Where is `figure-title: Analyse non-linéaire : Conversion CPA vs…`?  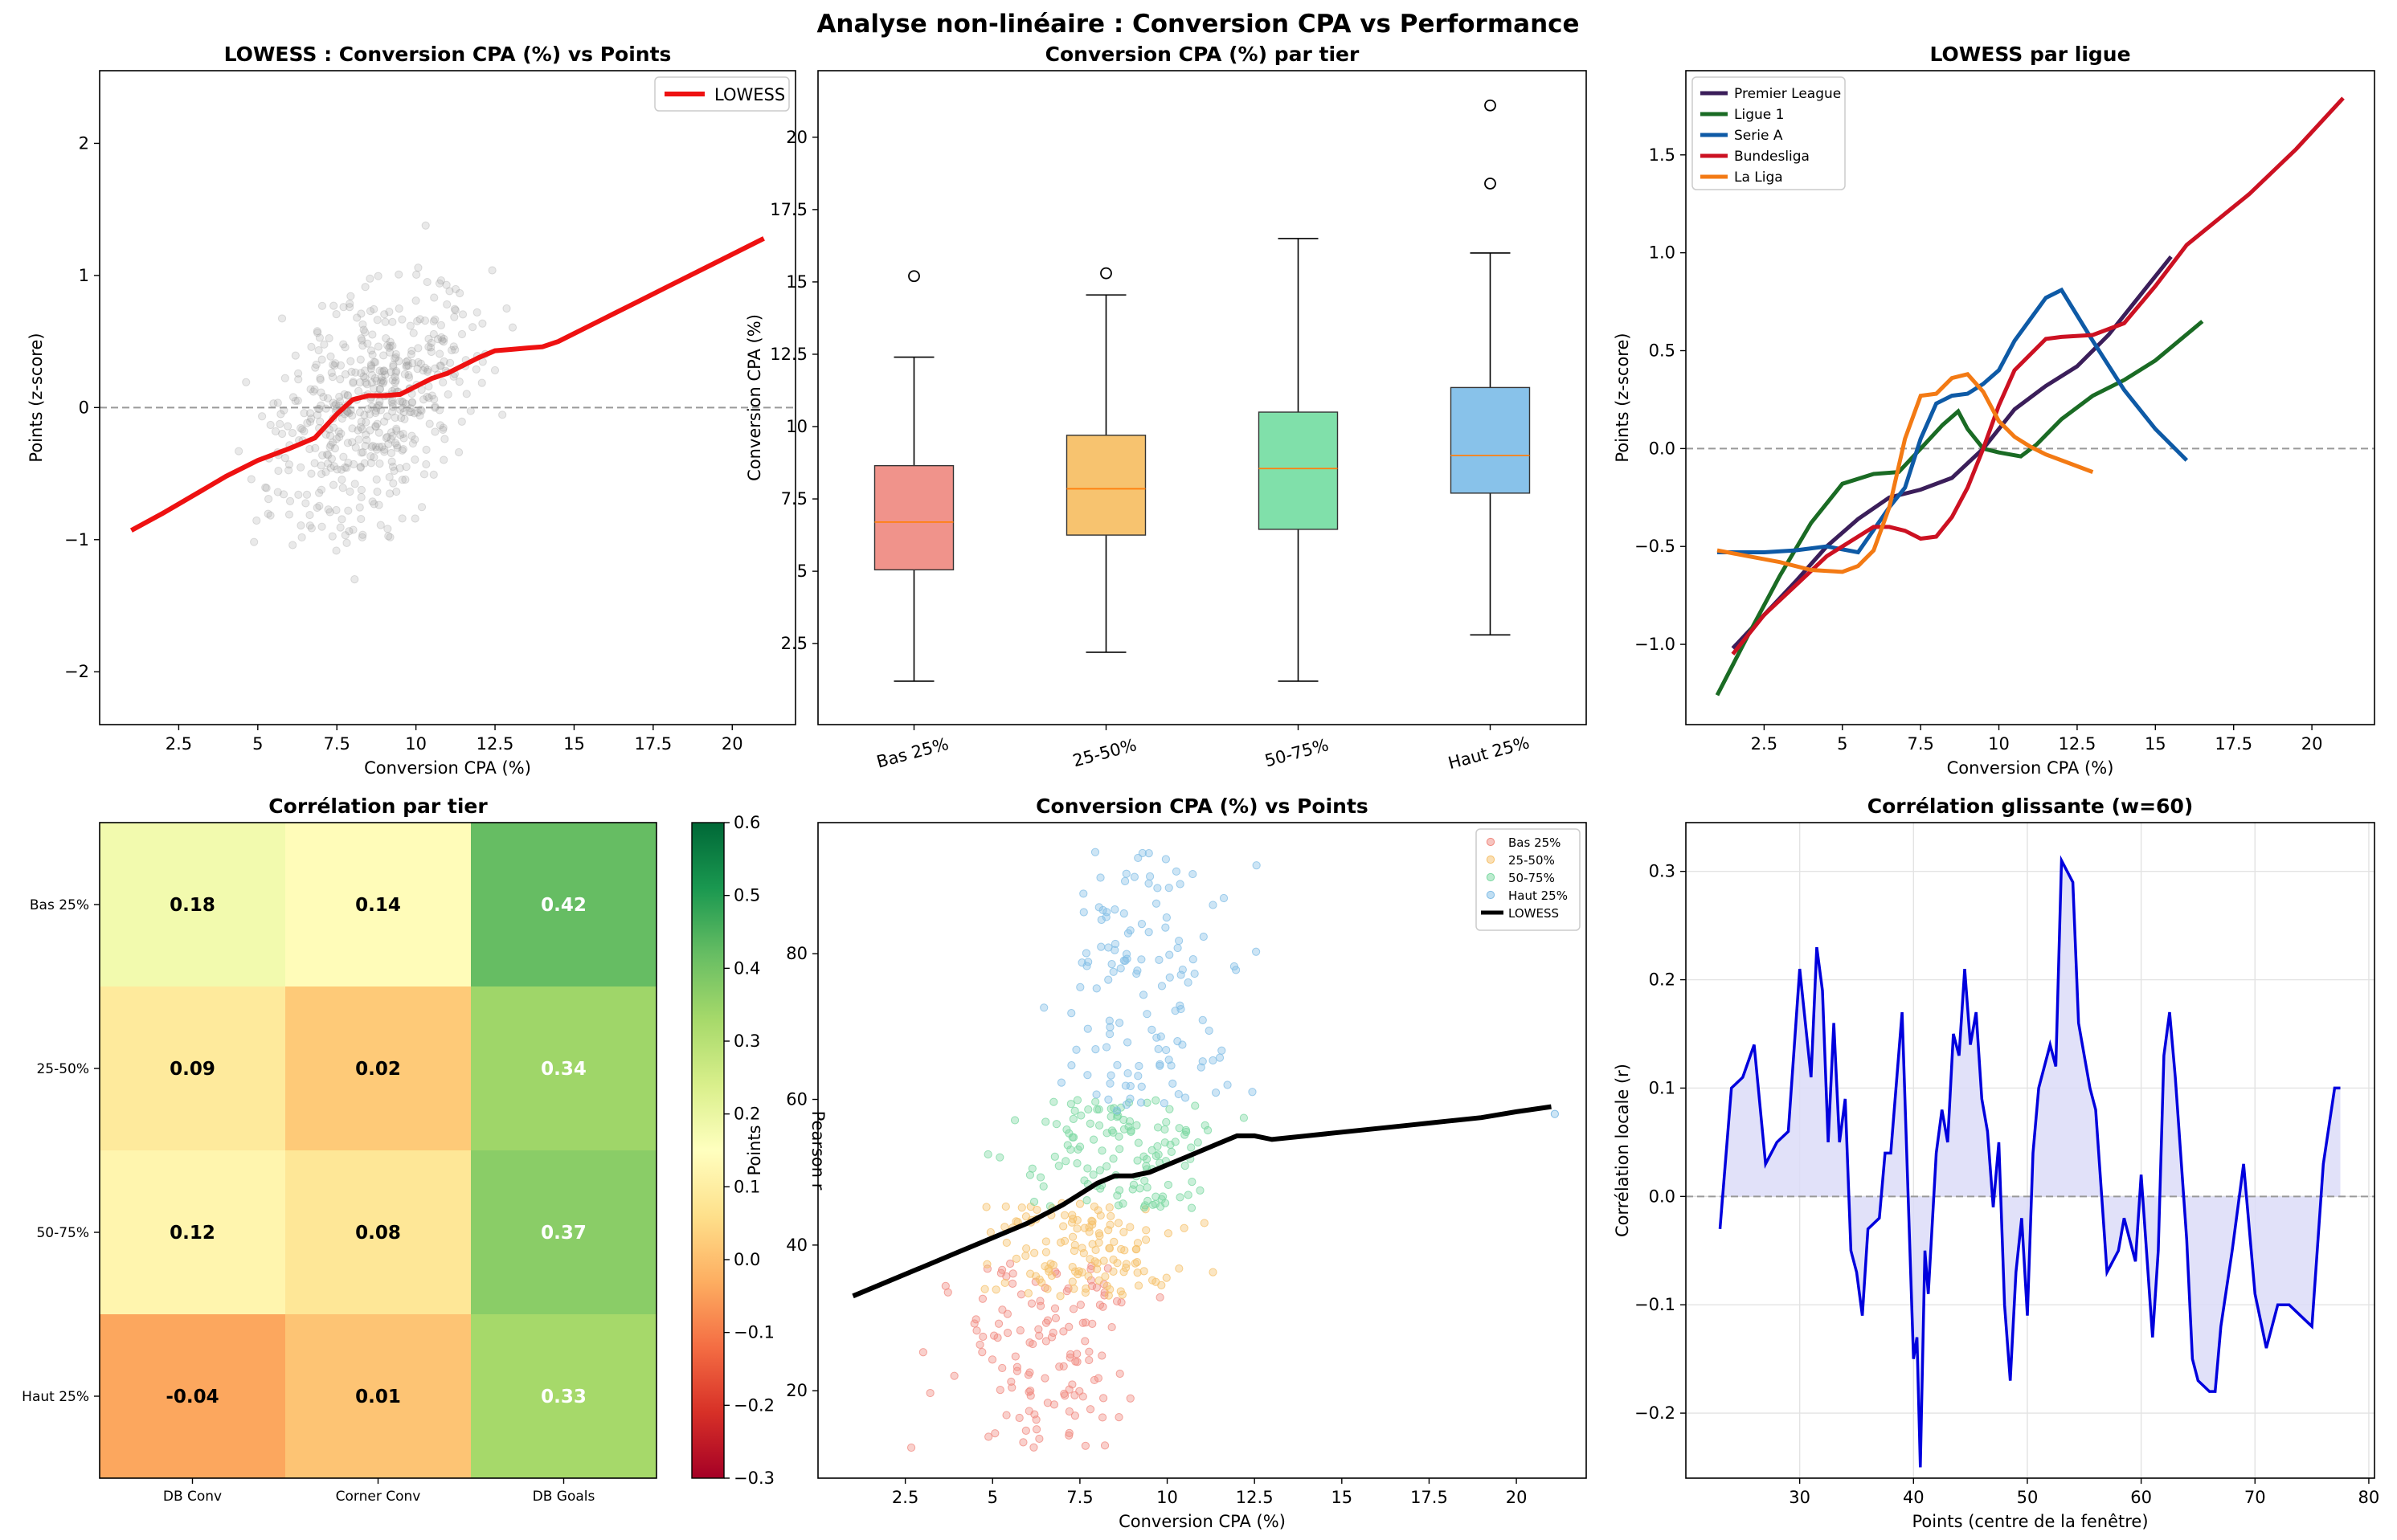
figure-title: Analyse non-linéaire : Conversion CPA vs… is located at coordinates (1198, 24).